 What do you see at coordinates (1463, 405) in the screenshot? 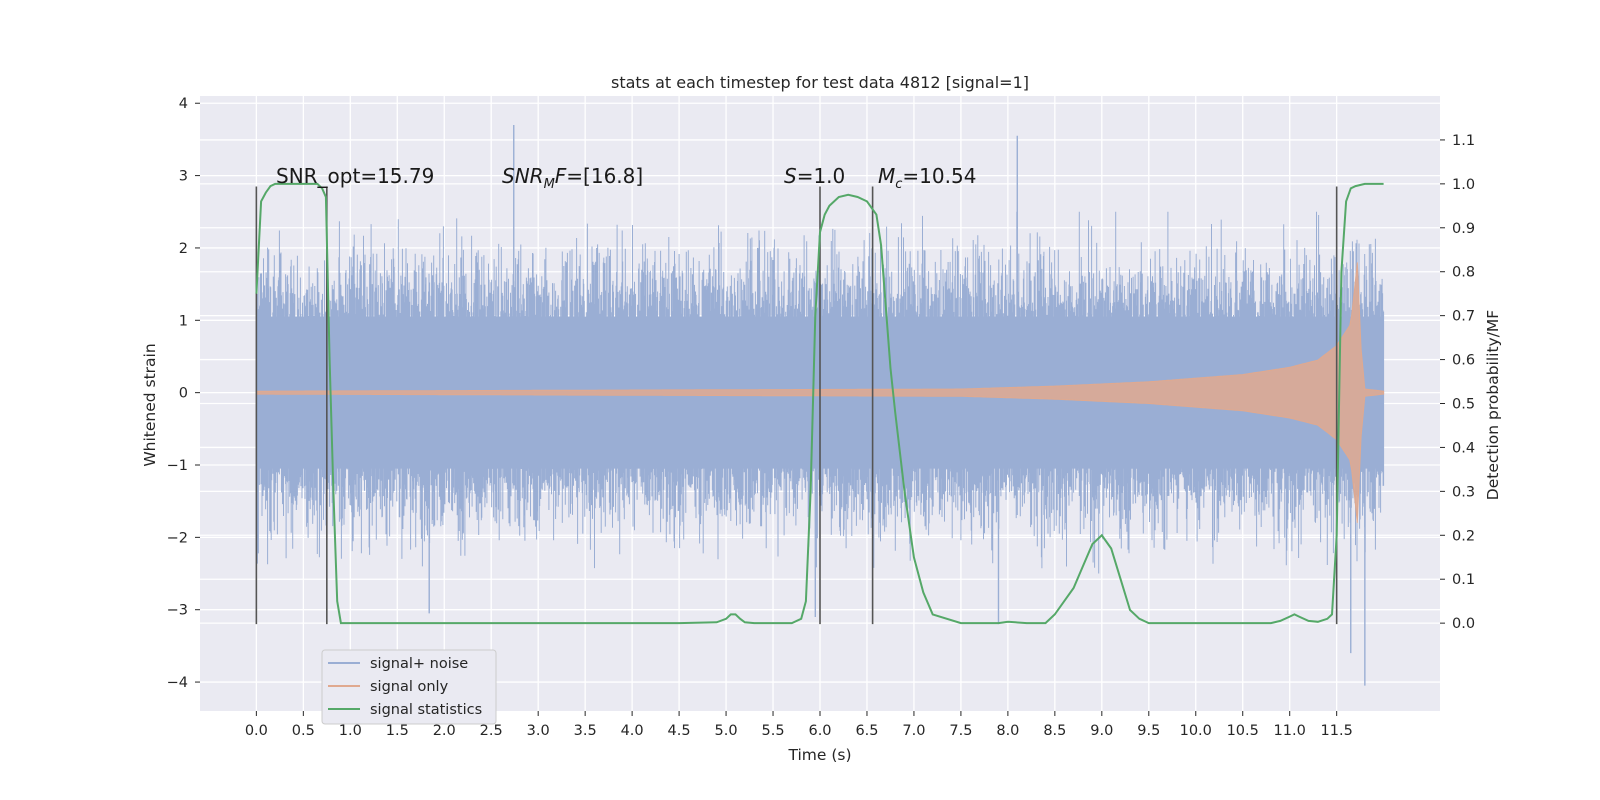
I see `y2-tick-label: 0.5` at bounding box center [1463, 405].